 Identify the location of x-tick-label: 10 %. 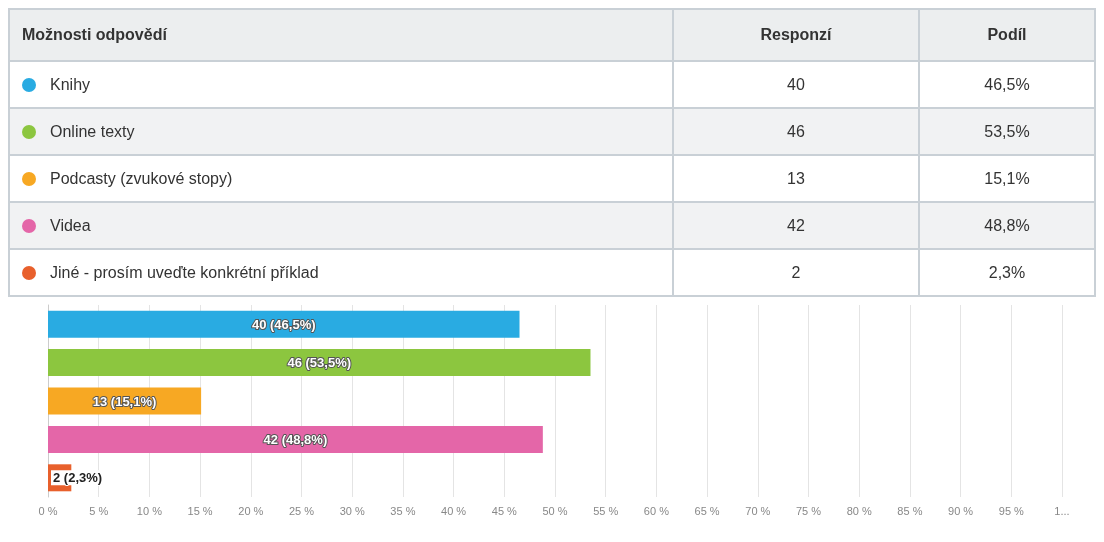
(149, 510).